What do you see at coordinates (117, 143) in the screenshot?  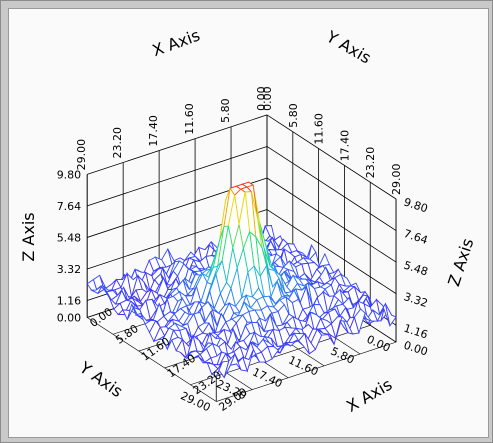 I see `x-tick-label-top: 23.20` at bounding box center [117, 143].